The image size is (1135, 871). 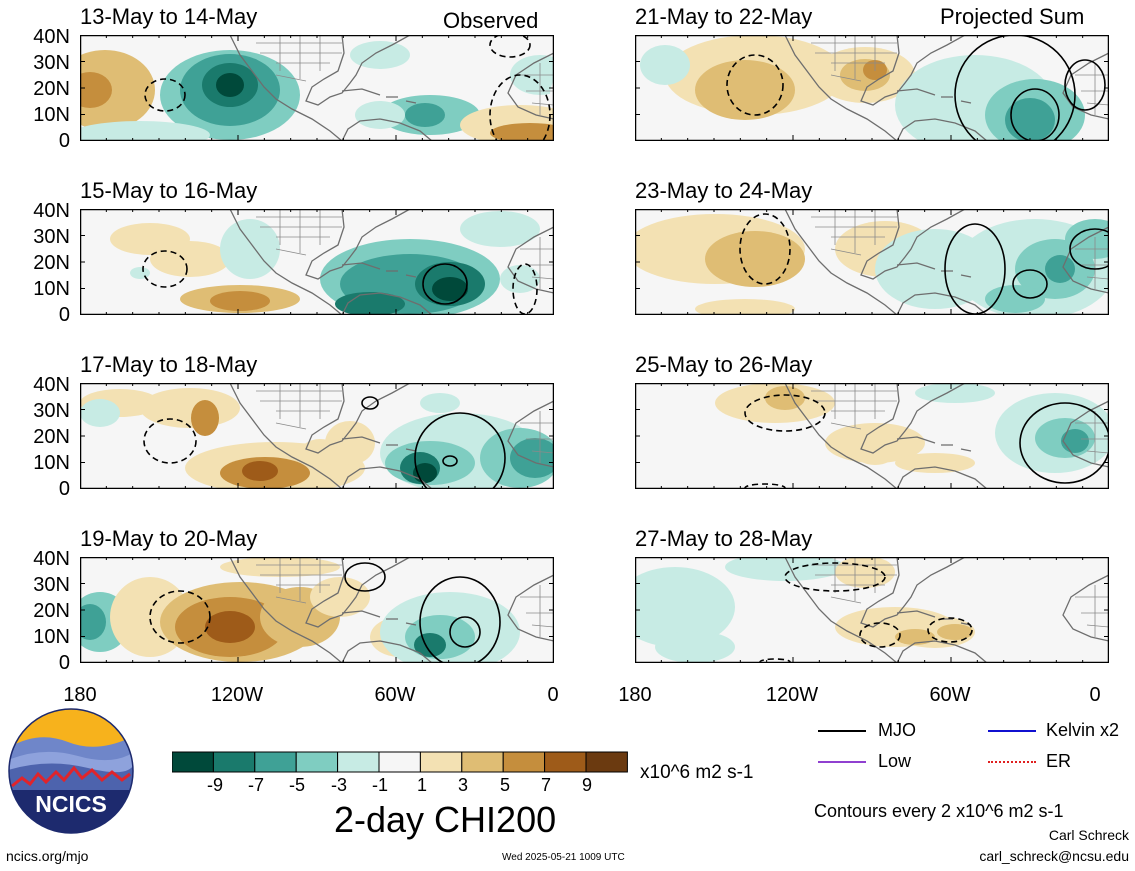 I want to click on colorbar-label: -9, so click(x=214, y=785).